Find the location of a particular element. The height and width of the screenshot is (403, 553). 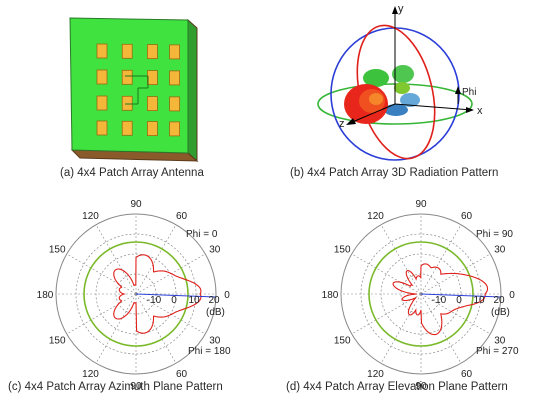

patch-array-antenna is located at coordinates (134, 90).